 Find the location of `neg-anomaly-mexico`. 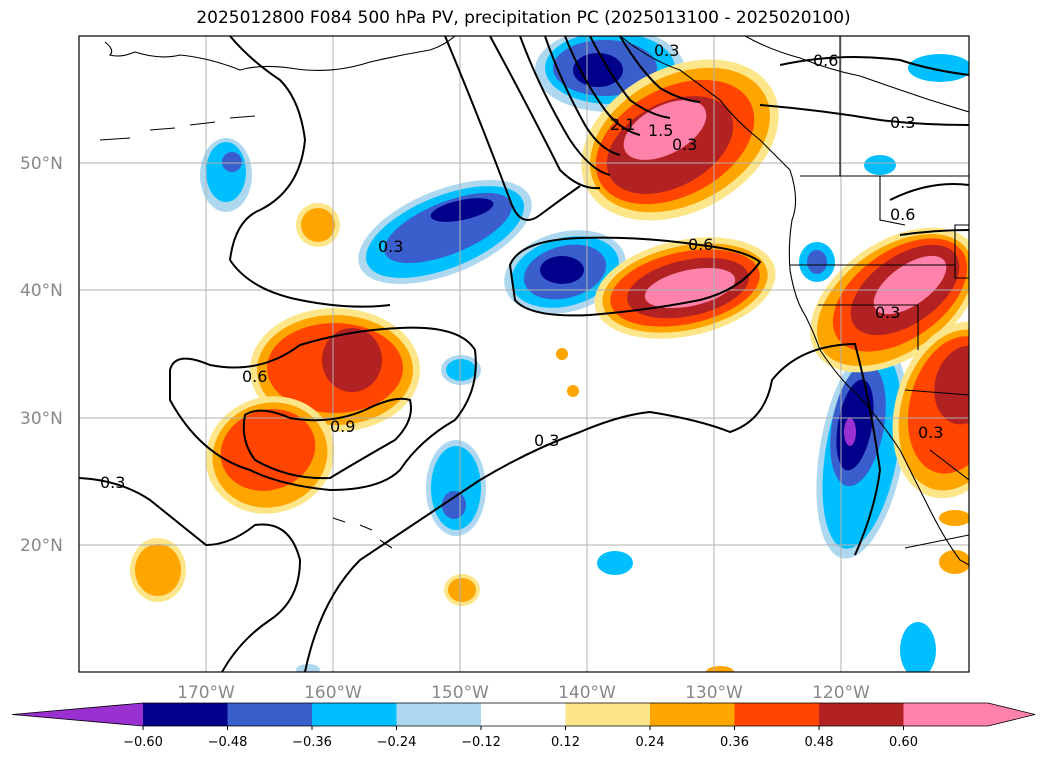

neg-anomaly-mexico is located at coordinates (918, 647).